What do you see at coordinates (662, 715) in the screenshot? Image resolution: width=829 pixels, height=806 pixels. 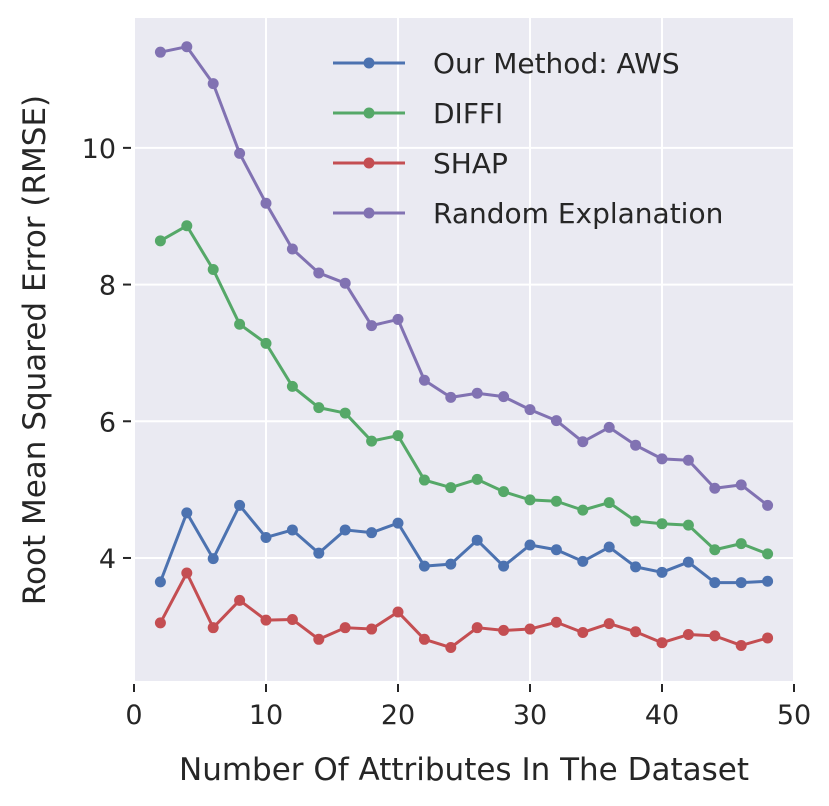 I see `x-tick-label: 40` at bounding box center [662, 715].